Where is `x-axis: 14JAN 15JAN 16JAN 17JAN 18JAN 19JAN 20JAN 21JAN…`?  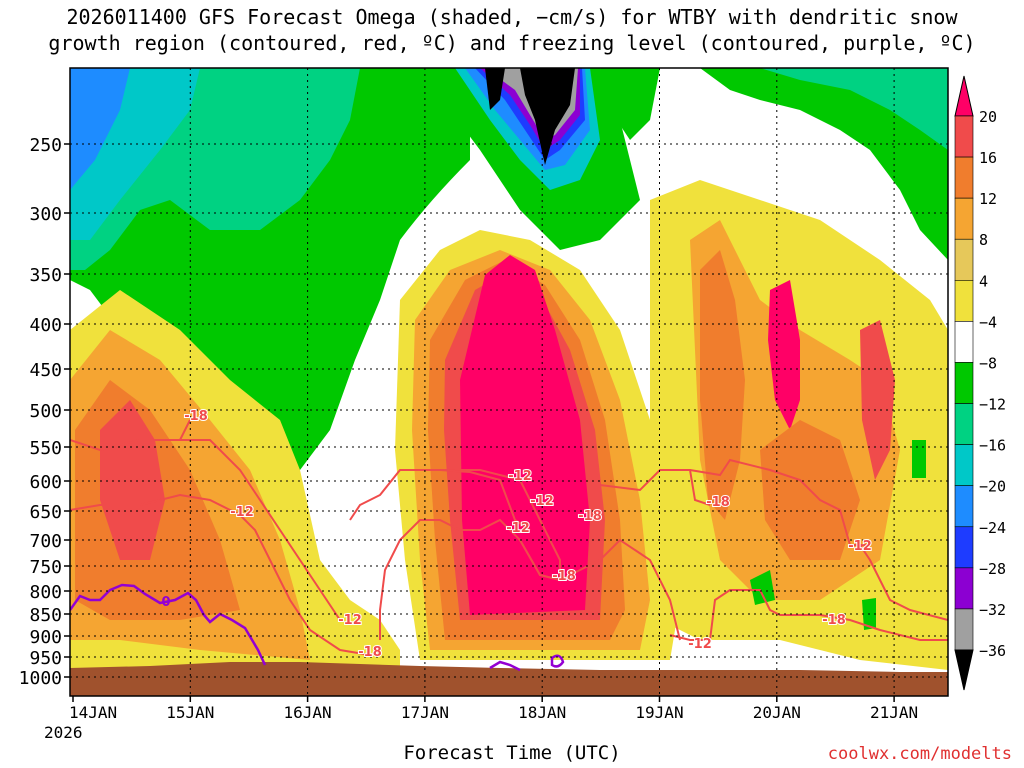
x-axis: 14JAN 15JAN 16JAN 17JAN 18JAN 19JAN 20JAN 21JAN… is located at coordinates (481, 719).